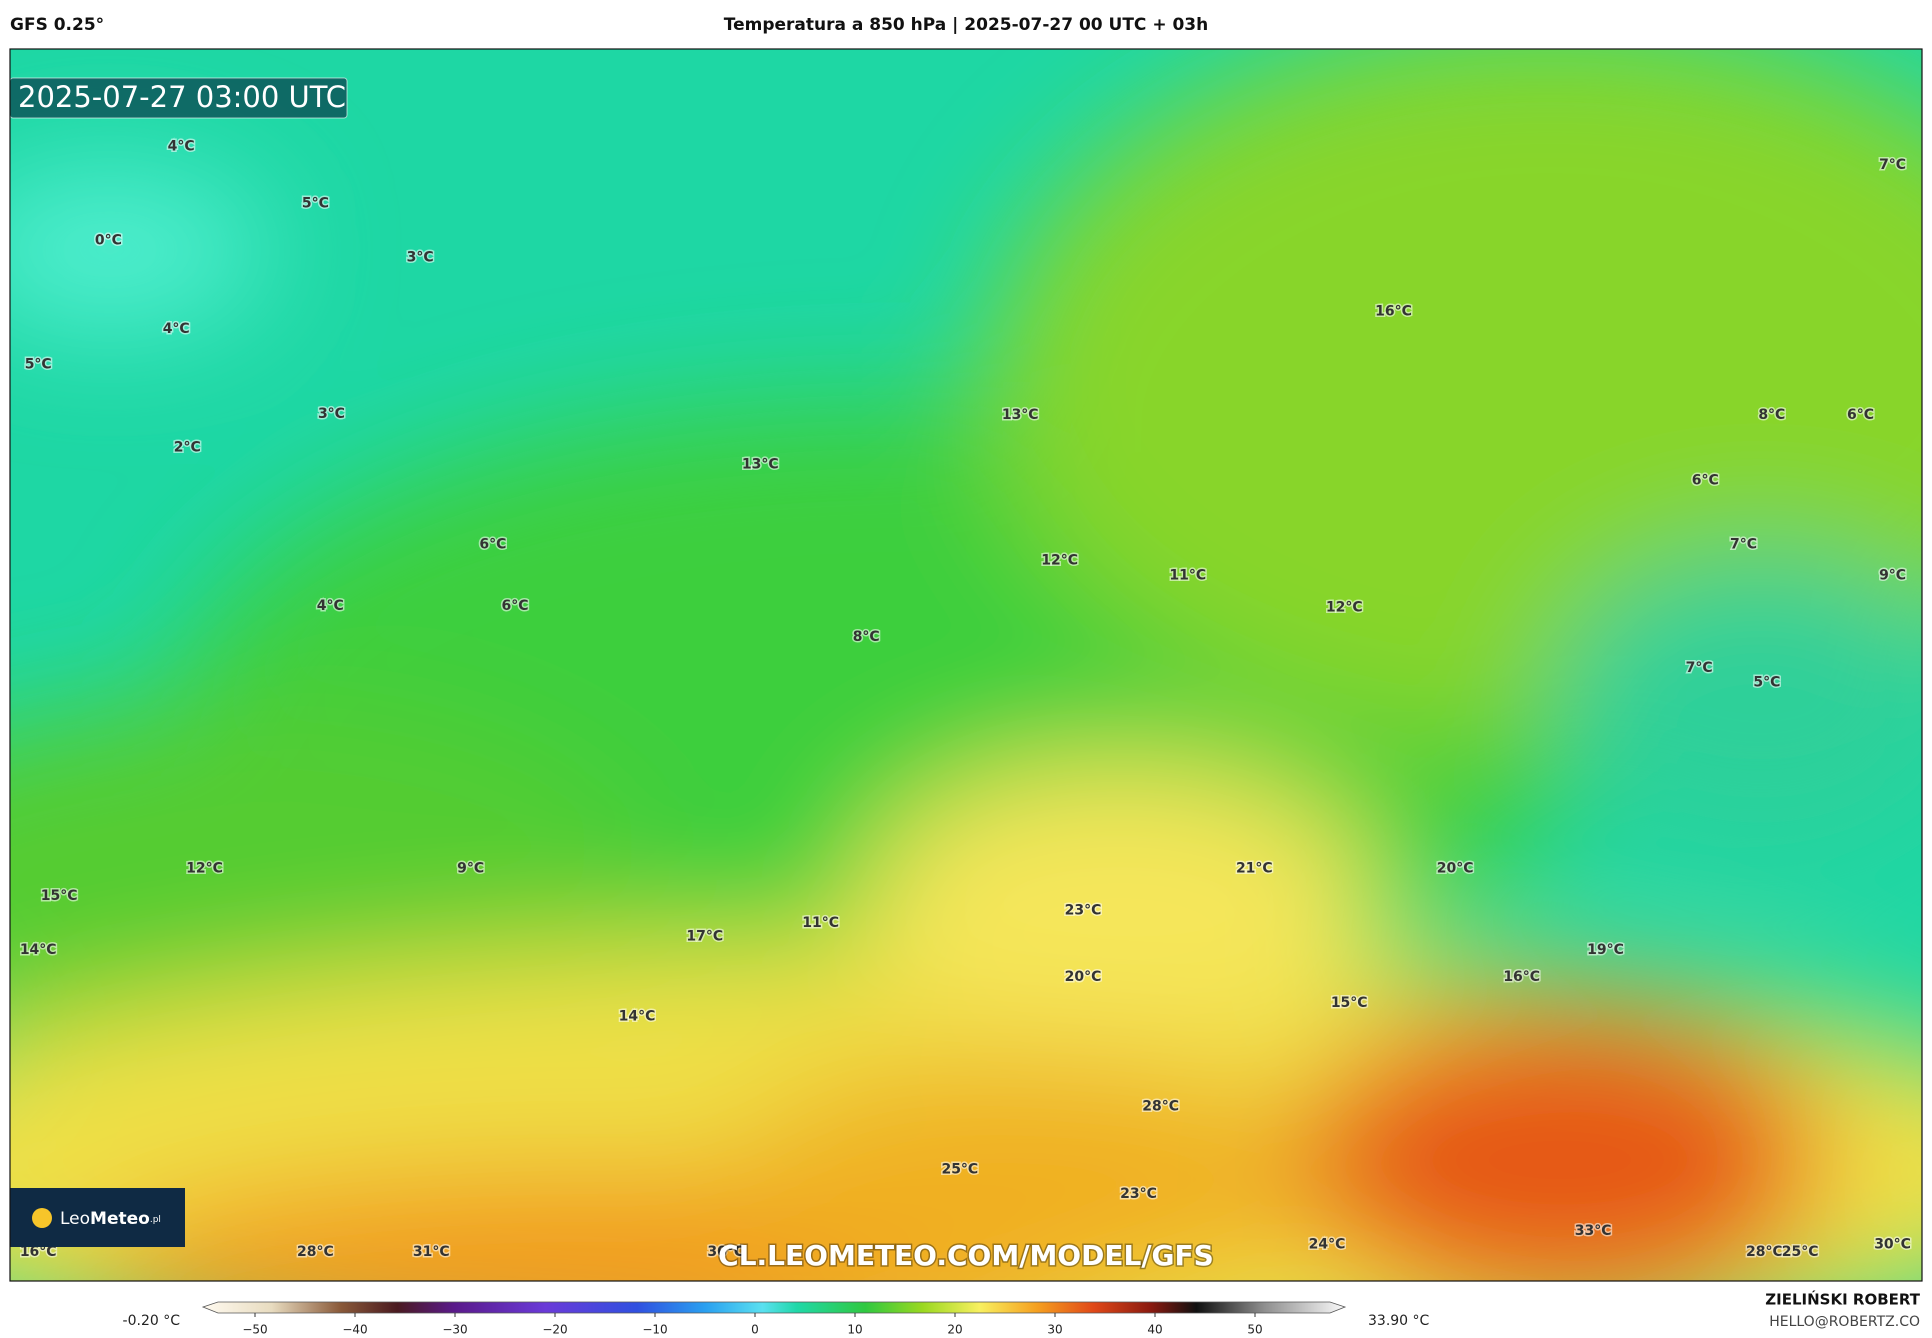 The image size is (1932, 1338). I want to click on timestamp-badge, so click(179, 98).